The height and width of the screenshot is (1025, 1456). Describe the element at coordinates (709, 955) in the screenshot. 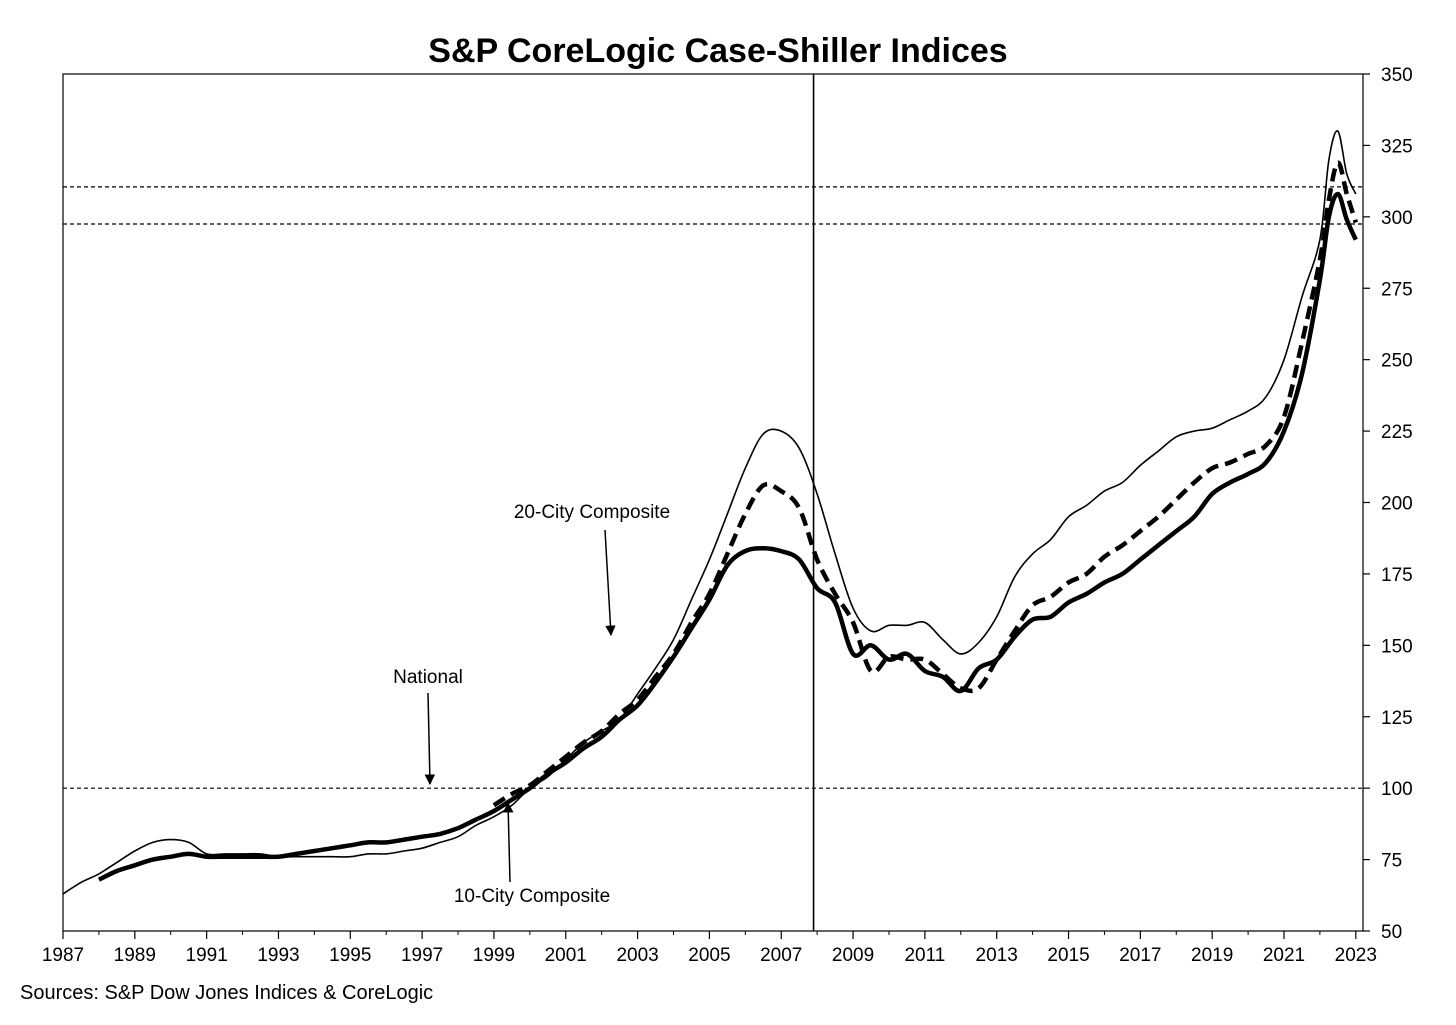

I see `x-tick-label-2005: 2005` at that location.